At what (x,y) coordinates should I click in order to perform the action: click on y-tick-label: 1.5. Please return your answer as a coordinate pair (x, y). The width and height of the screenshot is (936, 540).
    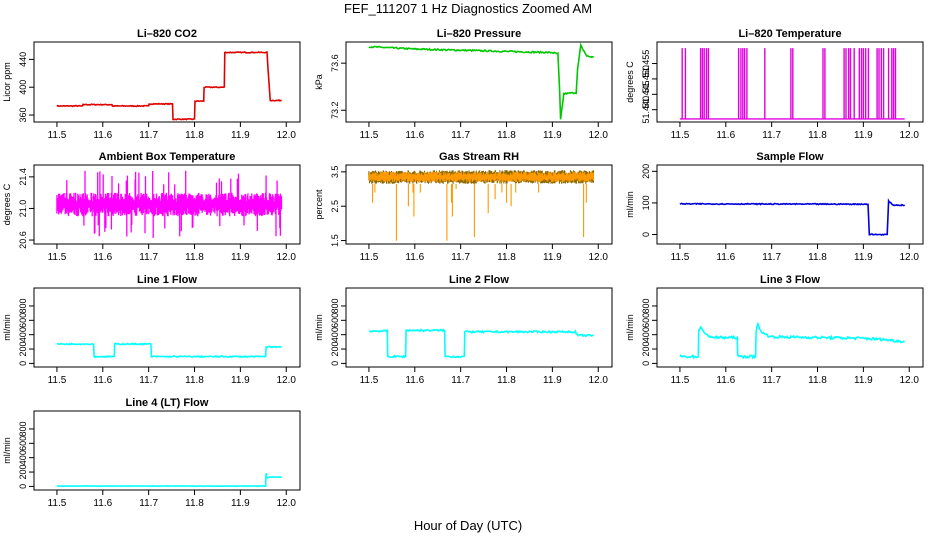
    Looking at the image, I should click on (335, 240).